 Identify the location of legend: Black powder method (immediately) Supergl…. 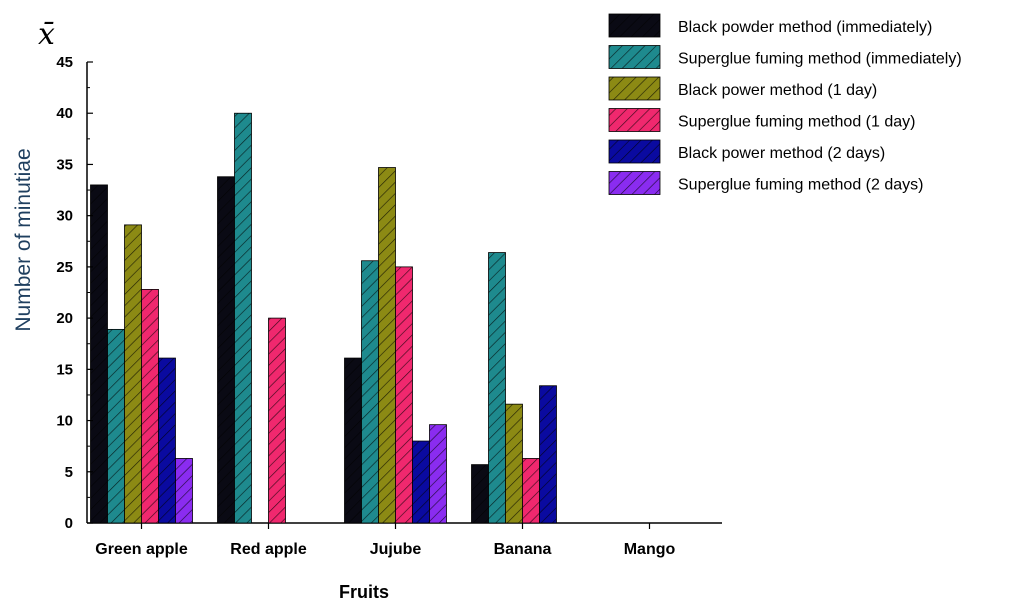
(785, 104).